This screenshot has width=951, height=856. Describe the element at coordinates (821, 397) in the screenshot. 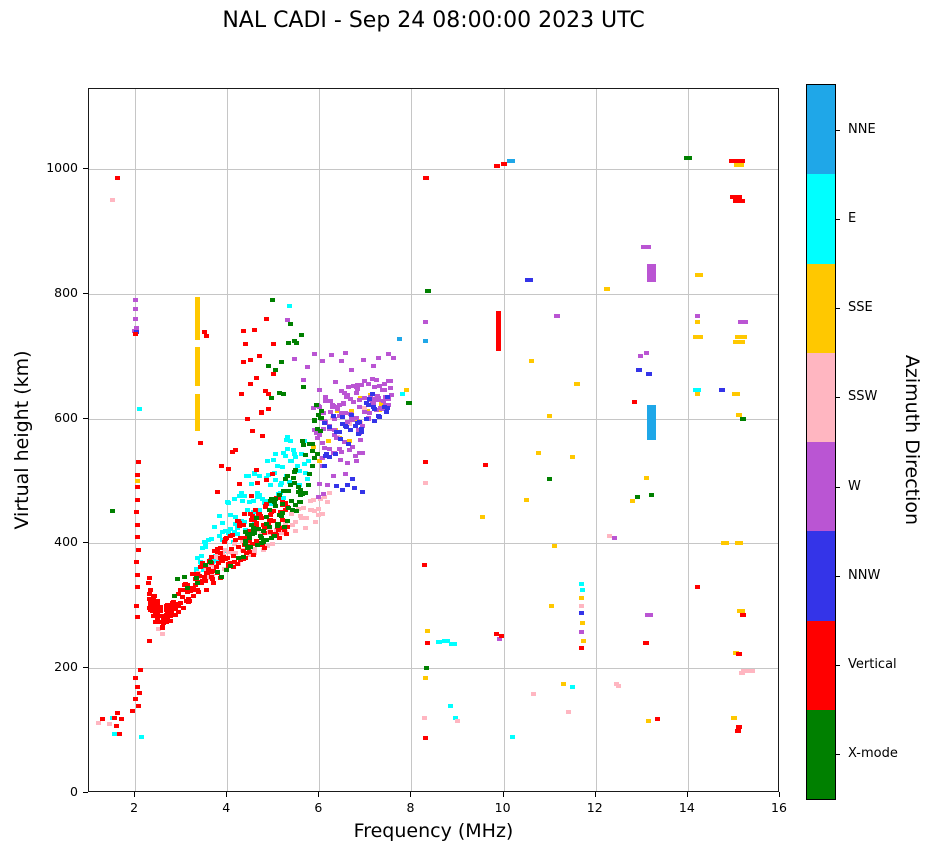

I see `colorbar-segment-ssw` at that location.